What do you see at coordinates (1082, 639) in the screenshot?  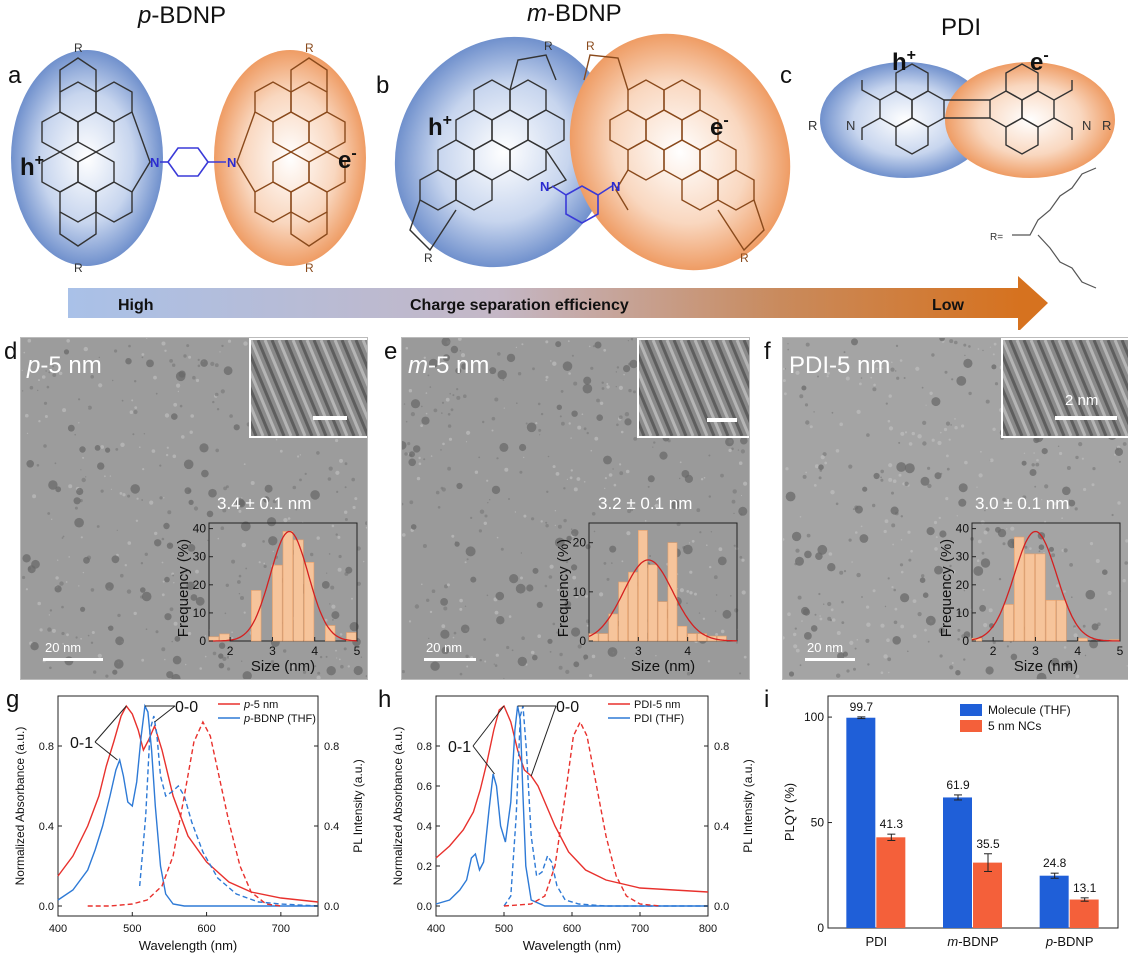 I see `histogram-bar` at bounding box center [1082, 639].